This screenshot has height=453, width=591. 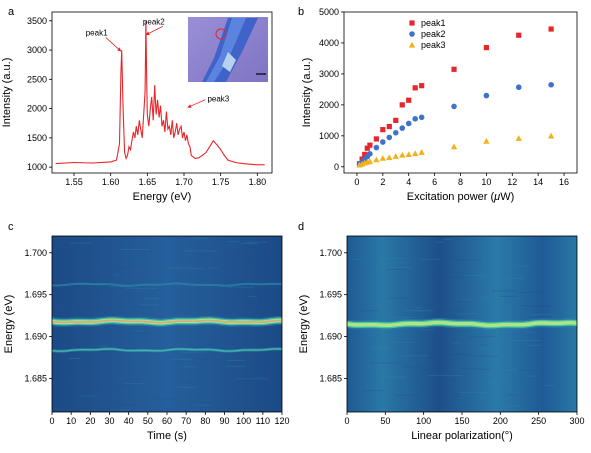 I want to click on y-tick-label-d: 1.685, so click(x=330, y=378).